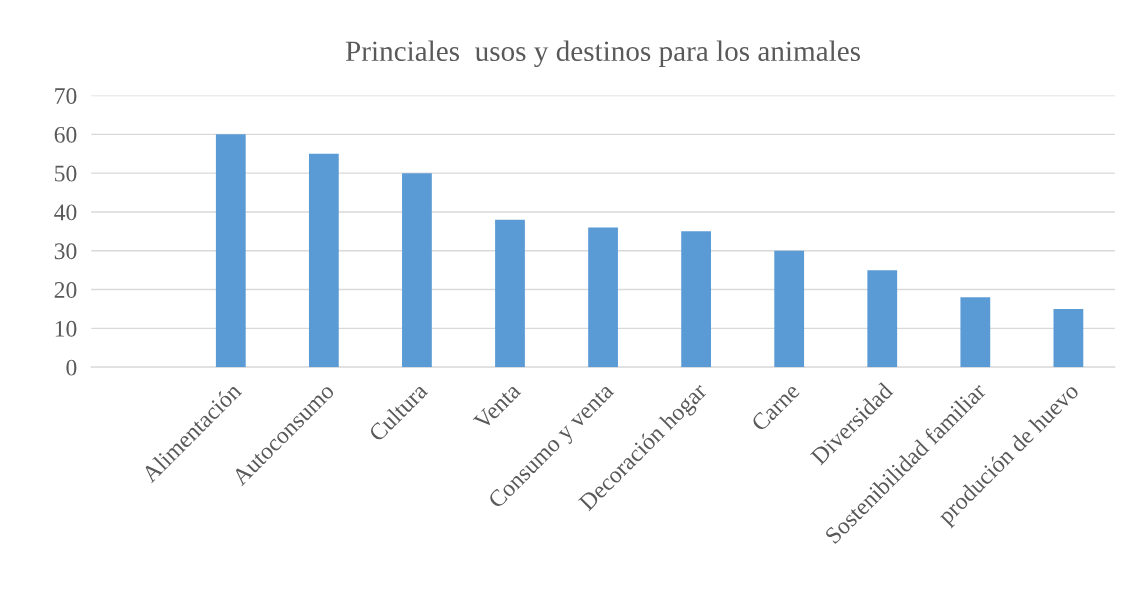  What do you see at coordinates (65, 290) in the screenshot?
I see `y-tick-label: 20` at bounding box center [65, 290].